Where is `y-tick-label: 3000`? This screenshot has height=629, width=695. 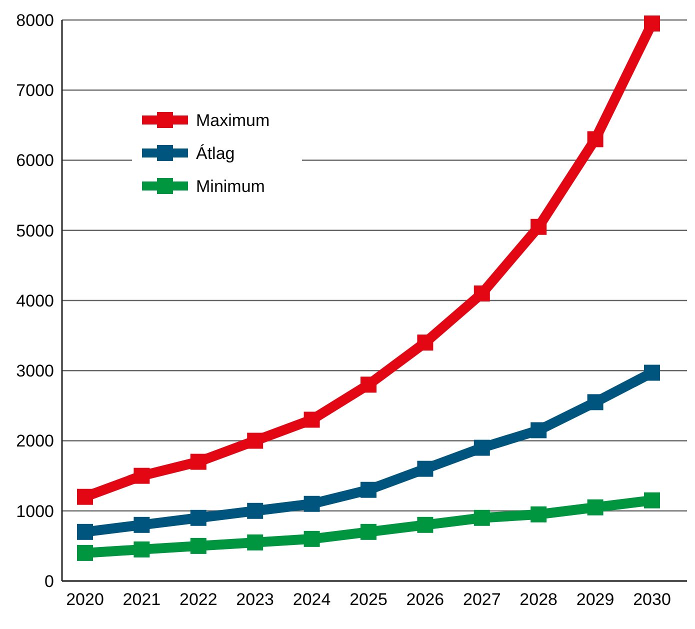 y-tick-label: 3000 is located at coordinates (35, 371).